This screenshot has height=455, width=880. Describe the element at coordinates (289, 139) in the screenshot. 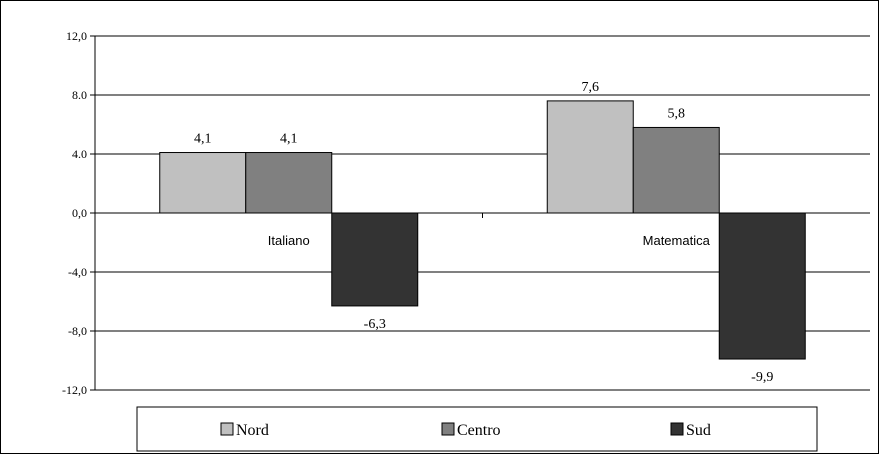

I see `data-label-centro-italiano: 4,1` at that location.